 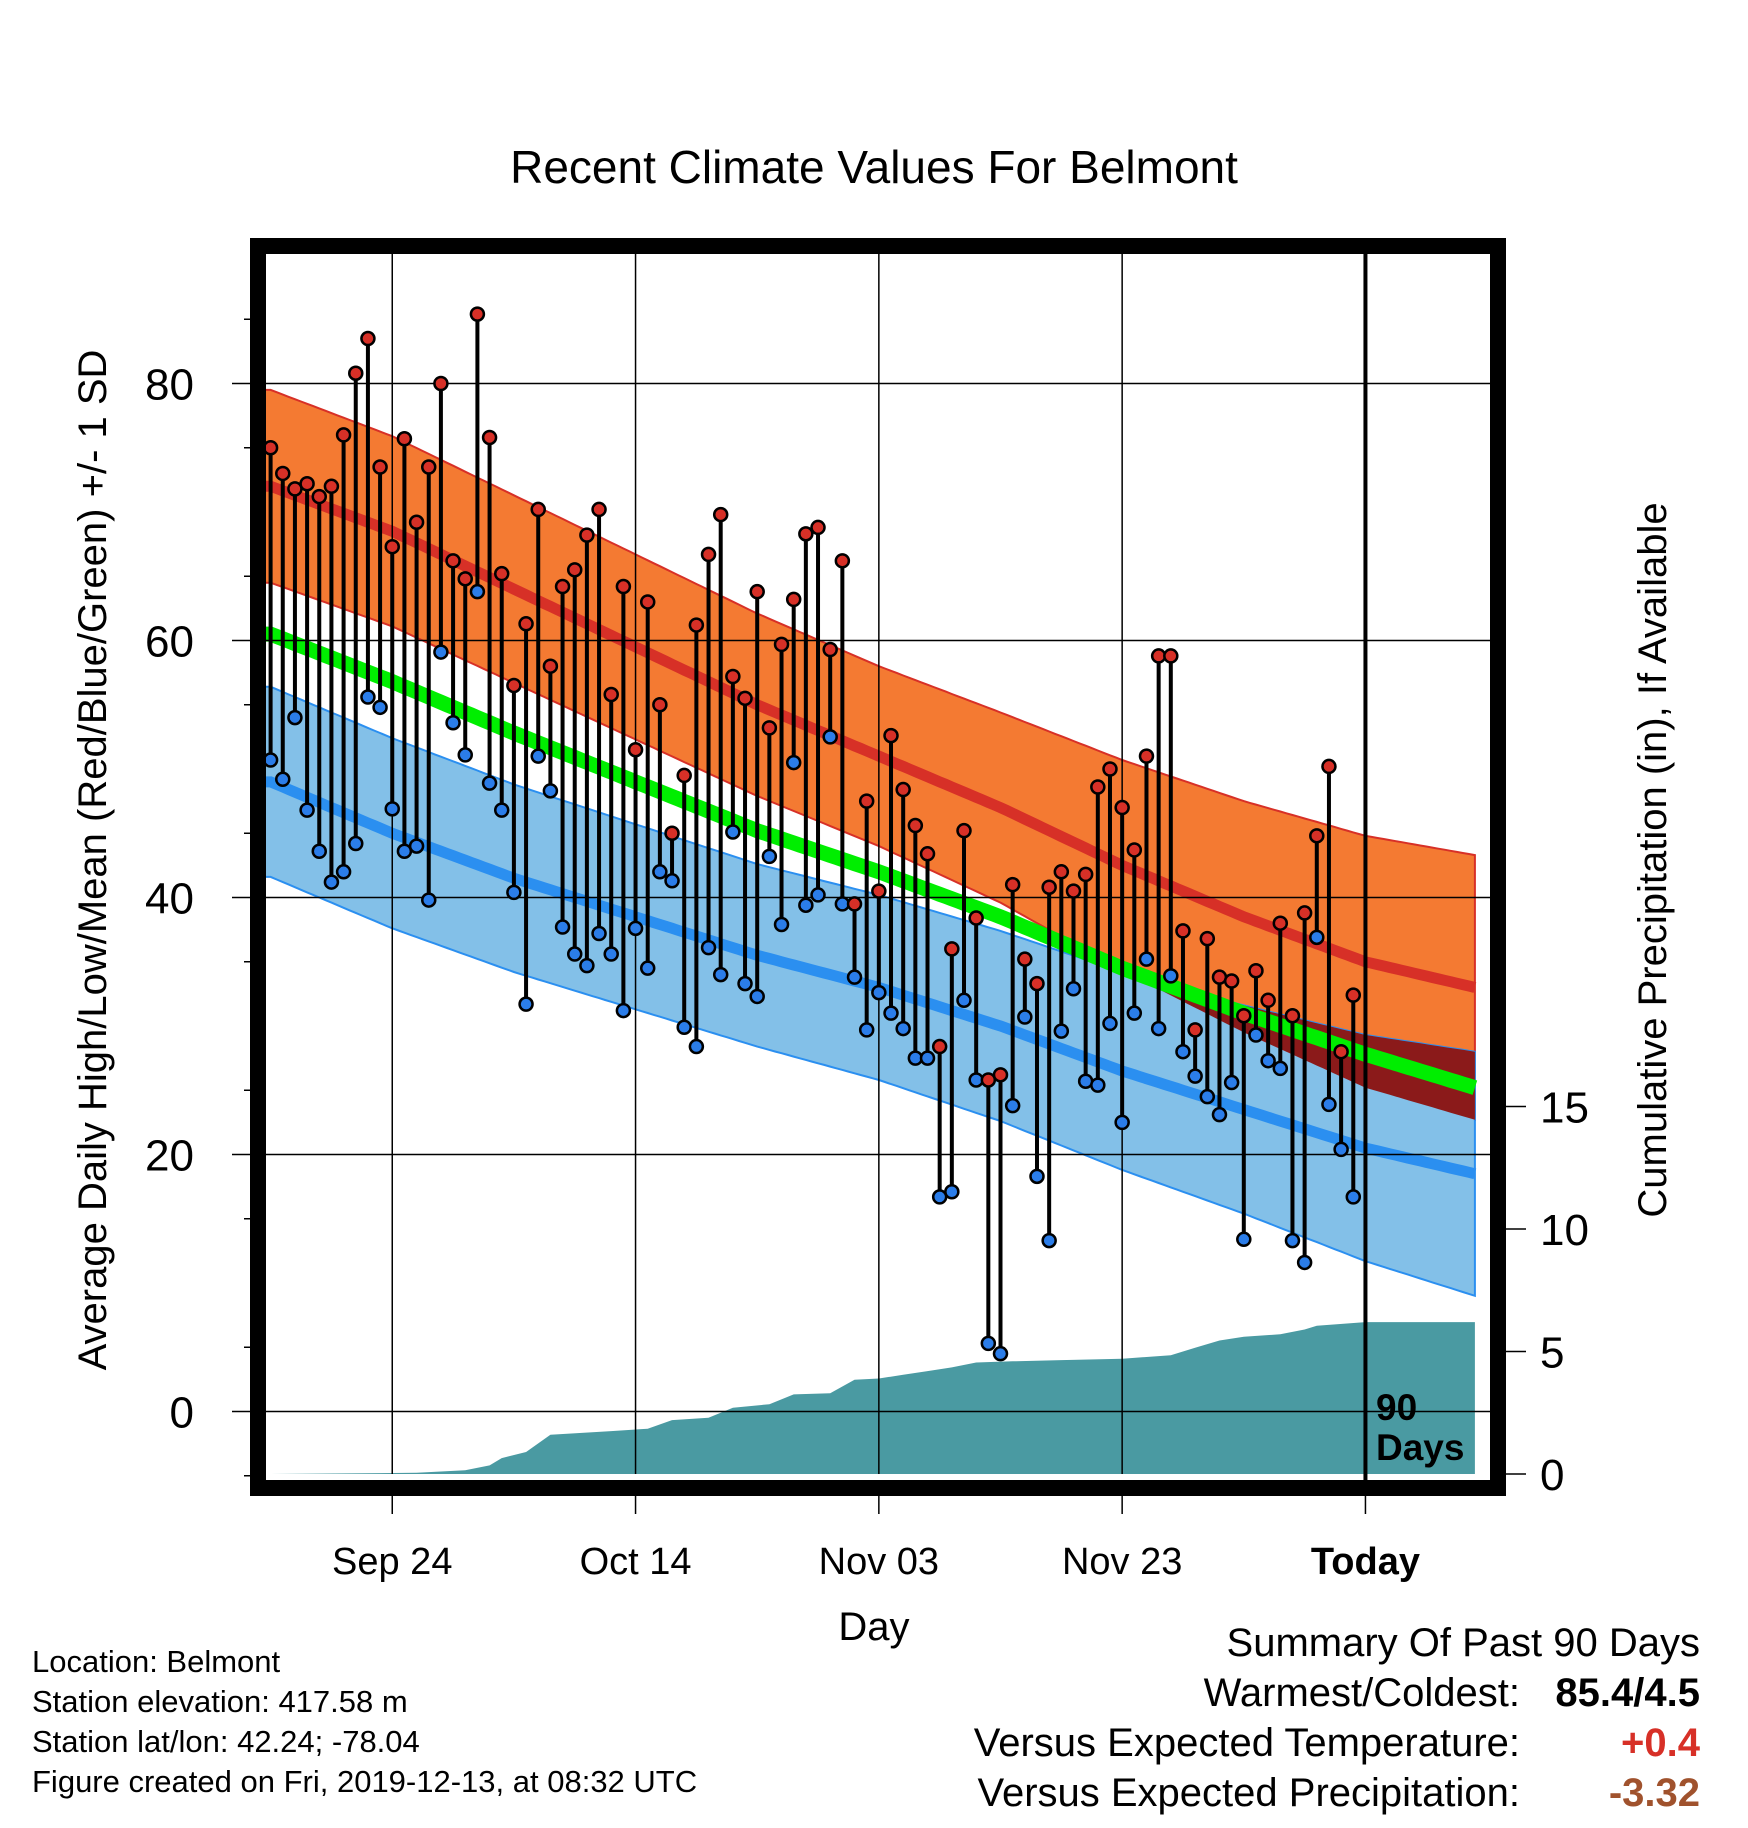 What do you see at coordinates (1552, 1475) in the screenshot?
I see `y2-tick-label: 0` at bounding box center [1552, 1475].